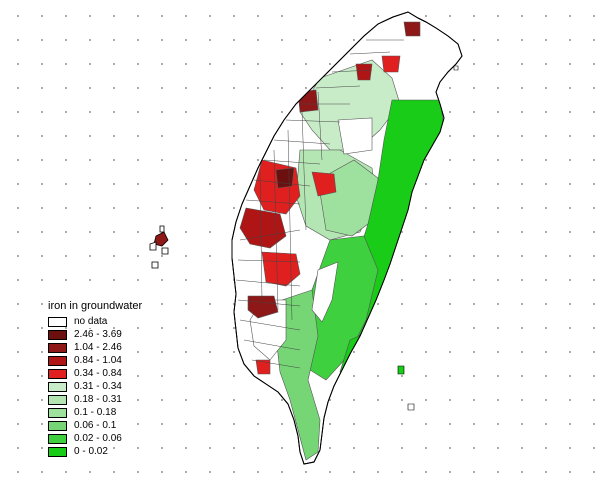 The width and height of the screenshot is (600, 486). What do you see at coordinates (298, 375) in the screenshot?
I see `region-green` at bounding box center [298, 375].